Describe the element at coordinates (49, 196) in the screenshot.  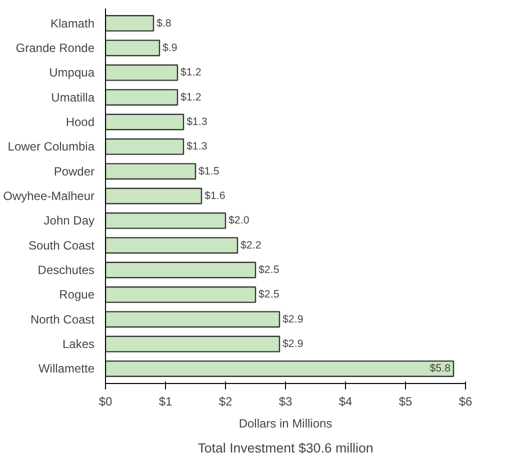
I see `y-tick-label: Owyhee-Malheur` at that location.